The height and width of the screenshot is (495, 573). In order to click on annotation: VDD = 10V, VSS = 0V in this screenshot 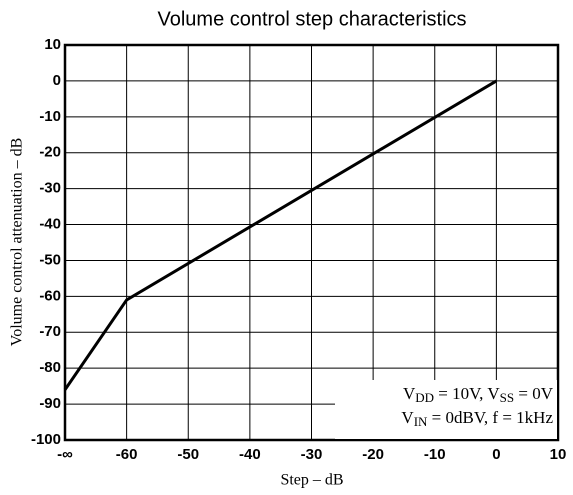, I will do `click(478, 394)`.